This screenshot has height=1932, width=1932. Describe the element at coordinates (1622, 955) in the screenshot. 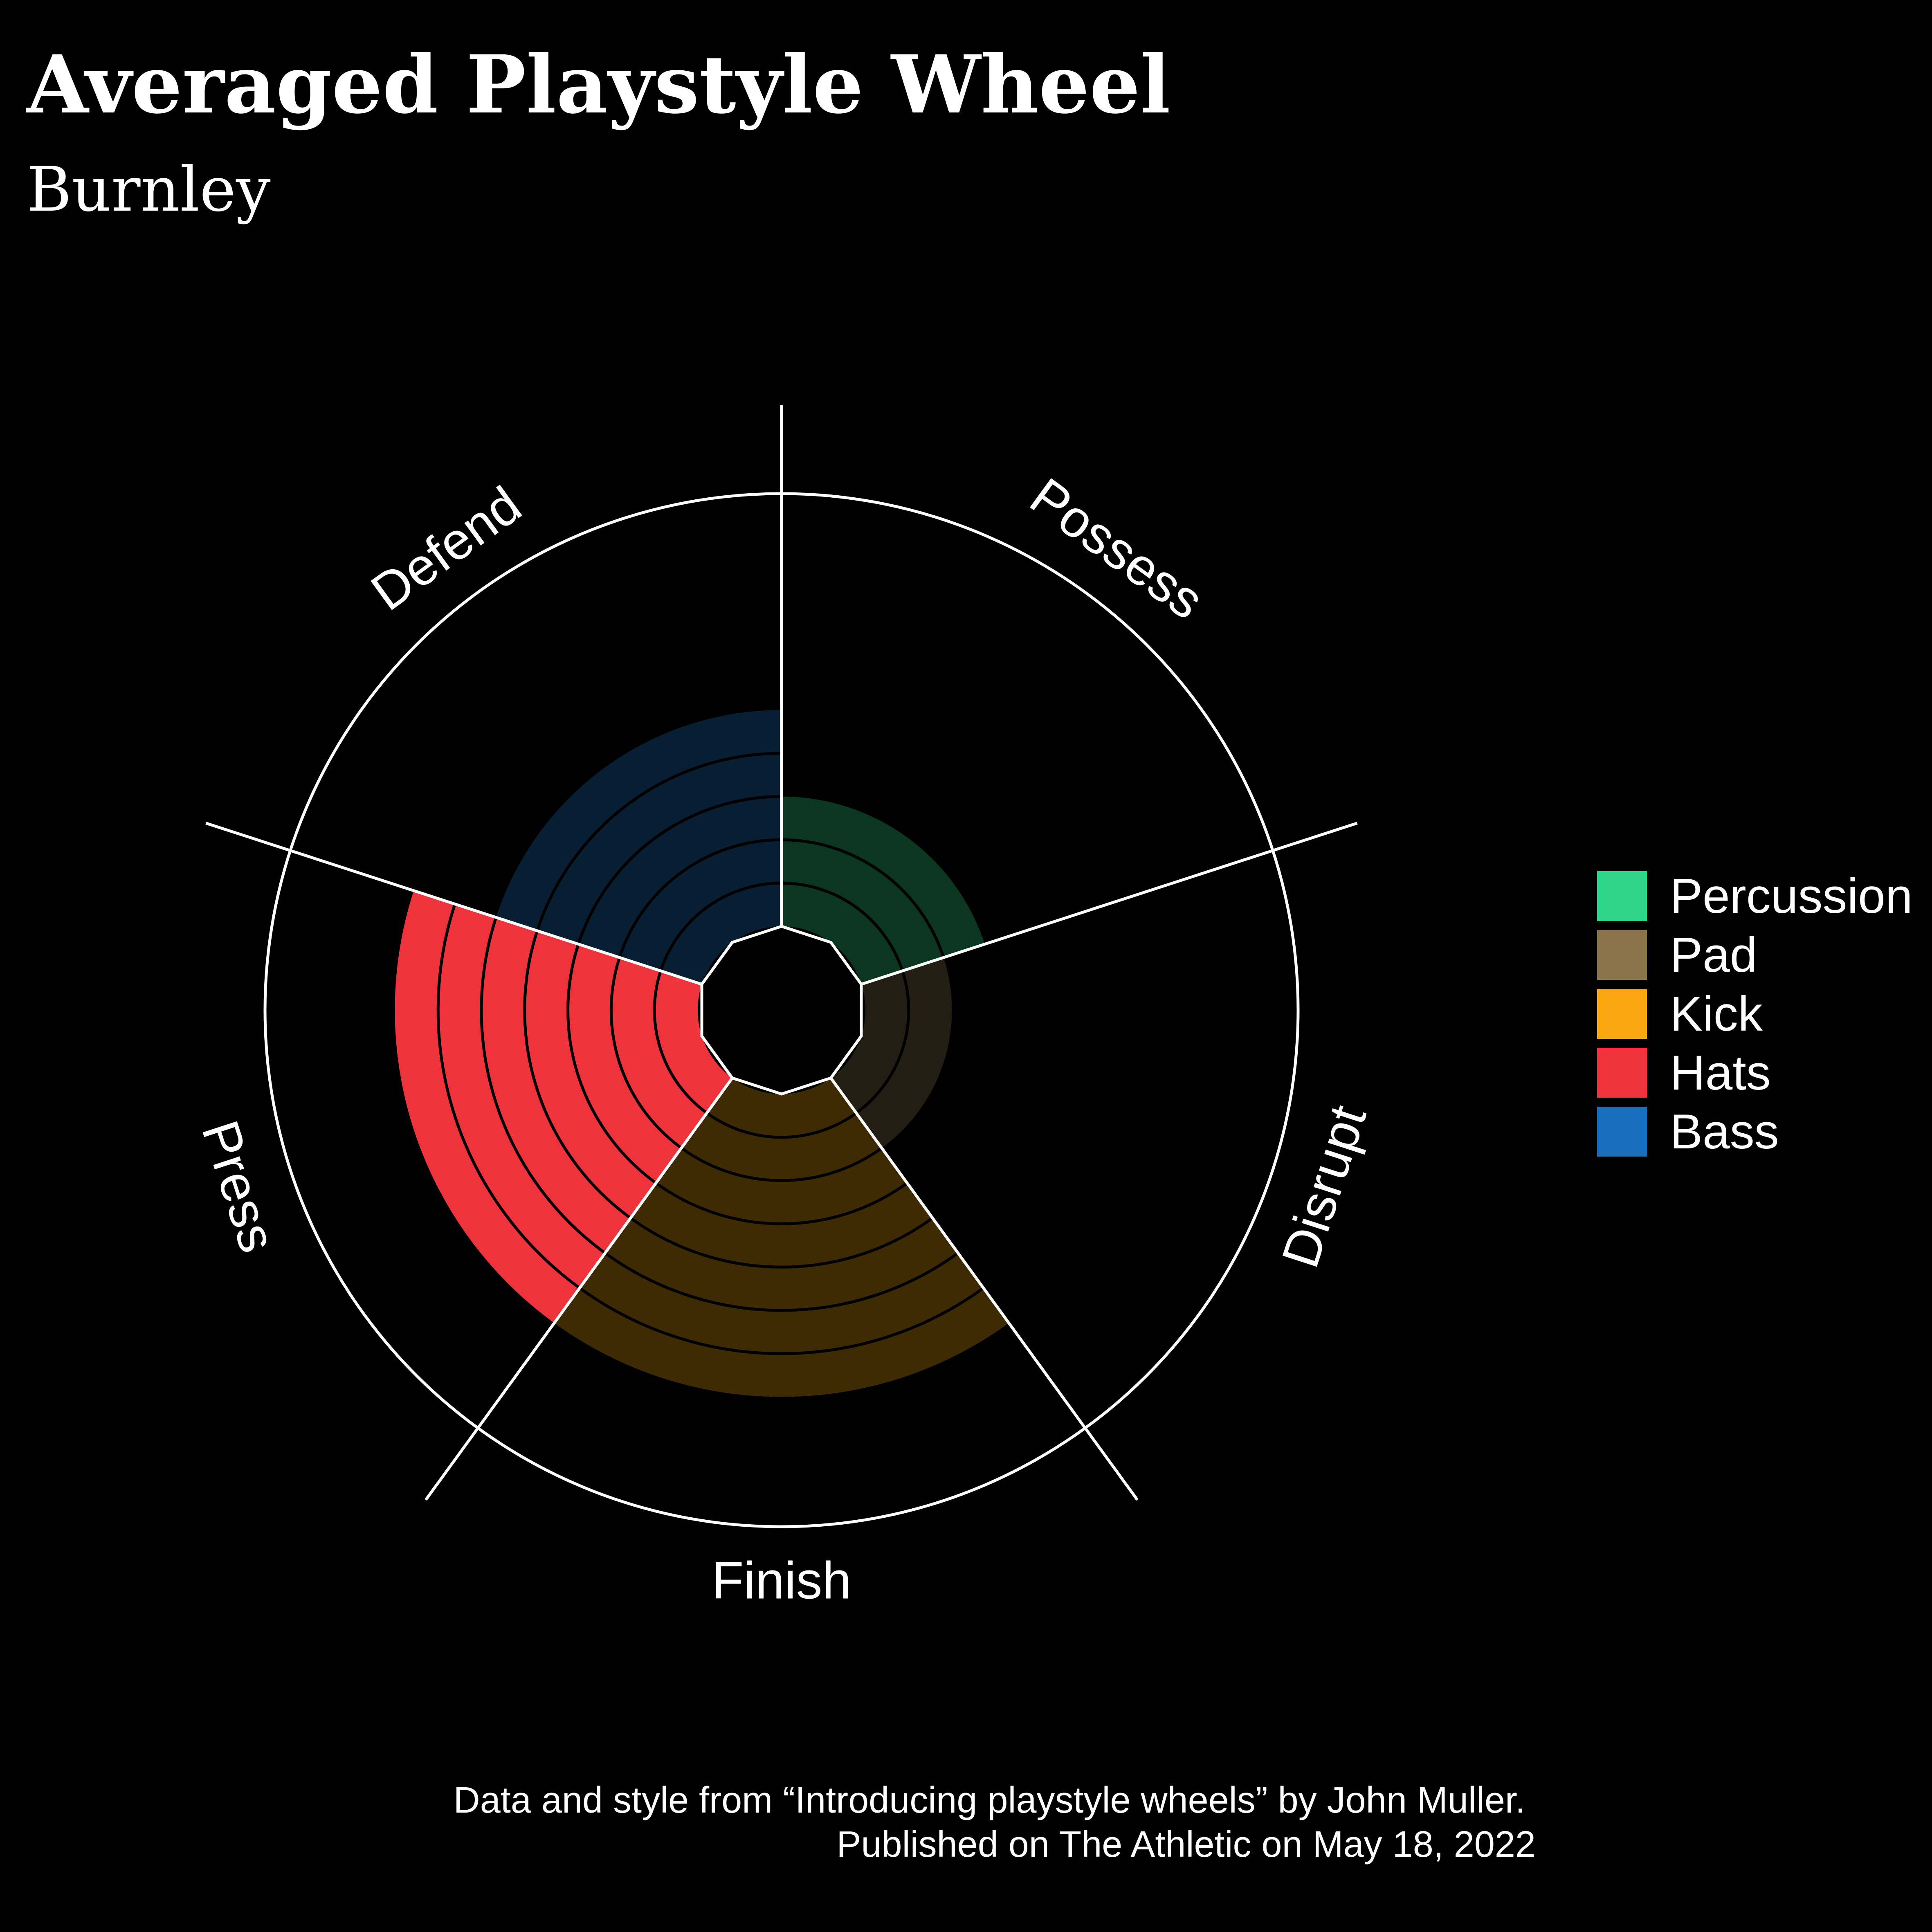

I see `legend-swatch-pad` at that location.